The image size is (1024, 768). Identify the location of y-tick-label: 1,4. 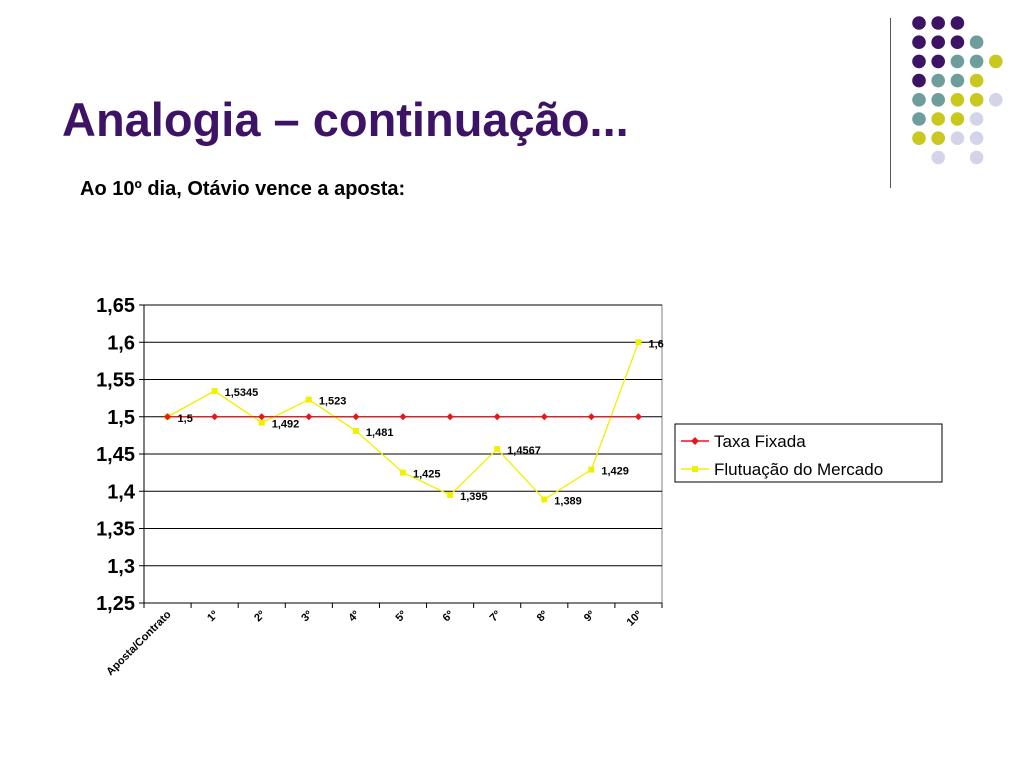
(121, 492).